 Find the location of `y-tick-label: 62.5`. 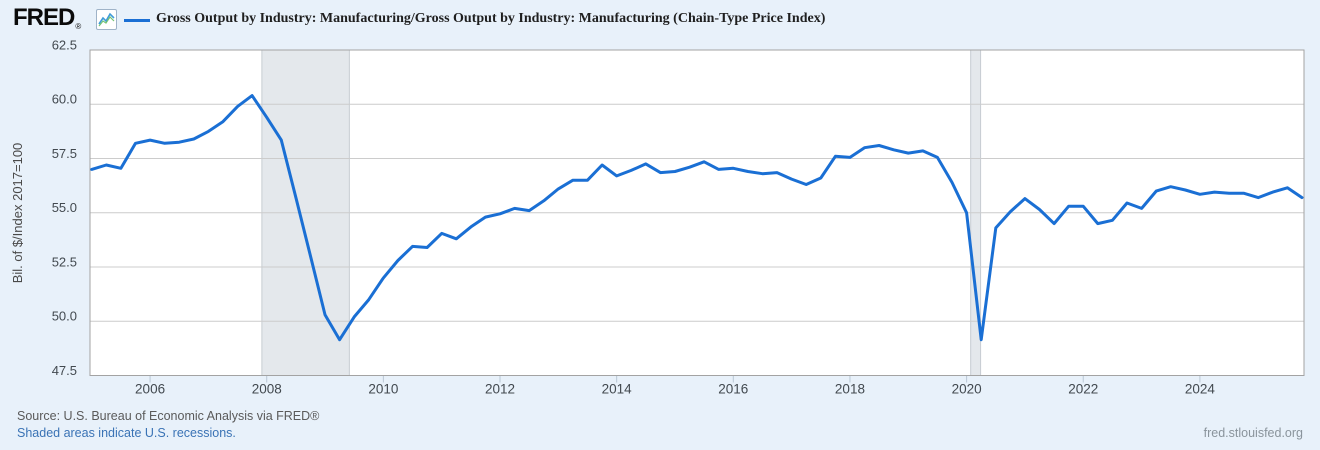

y-tick-label: 62.5 is located at coordinates (64, 44).